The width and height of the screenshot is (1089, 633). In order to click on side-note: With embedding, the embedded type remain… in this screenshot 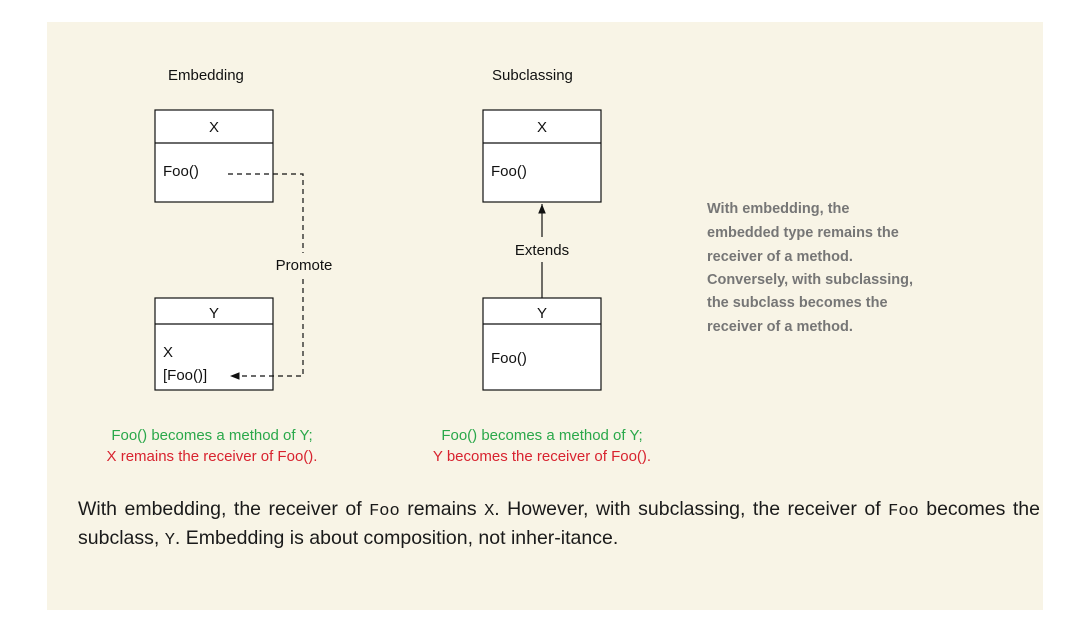, I will do `click(810, 268)`.